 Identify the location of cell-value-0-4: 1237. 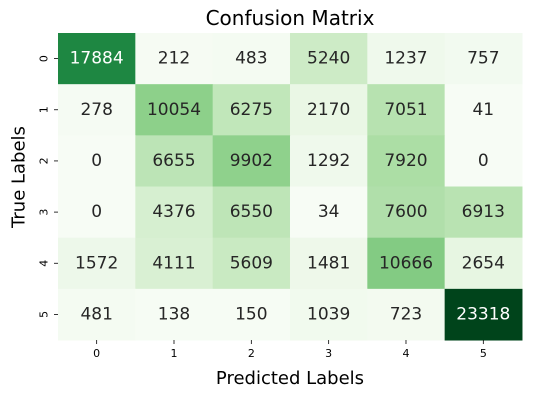
(405, 59).